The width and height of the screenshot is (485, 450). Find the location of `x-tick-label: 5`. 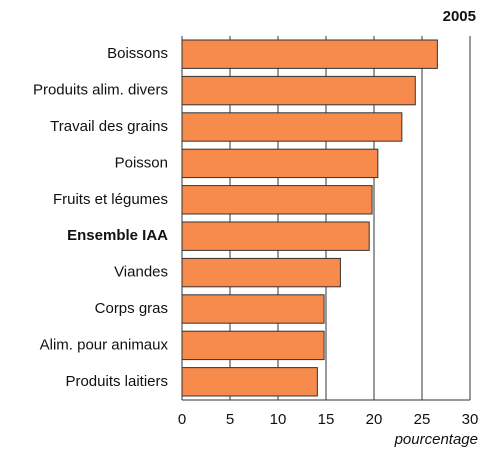

x-tick-label: 5 is located at coordinates (230, 419).